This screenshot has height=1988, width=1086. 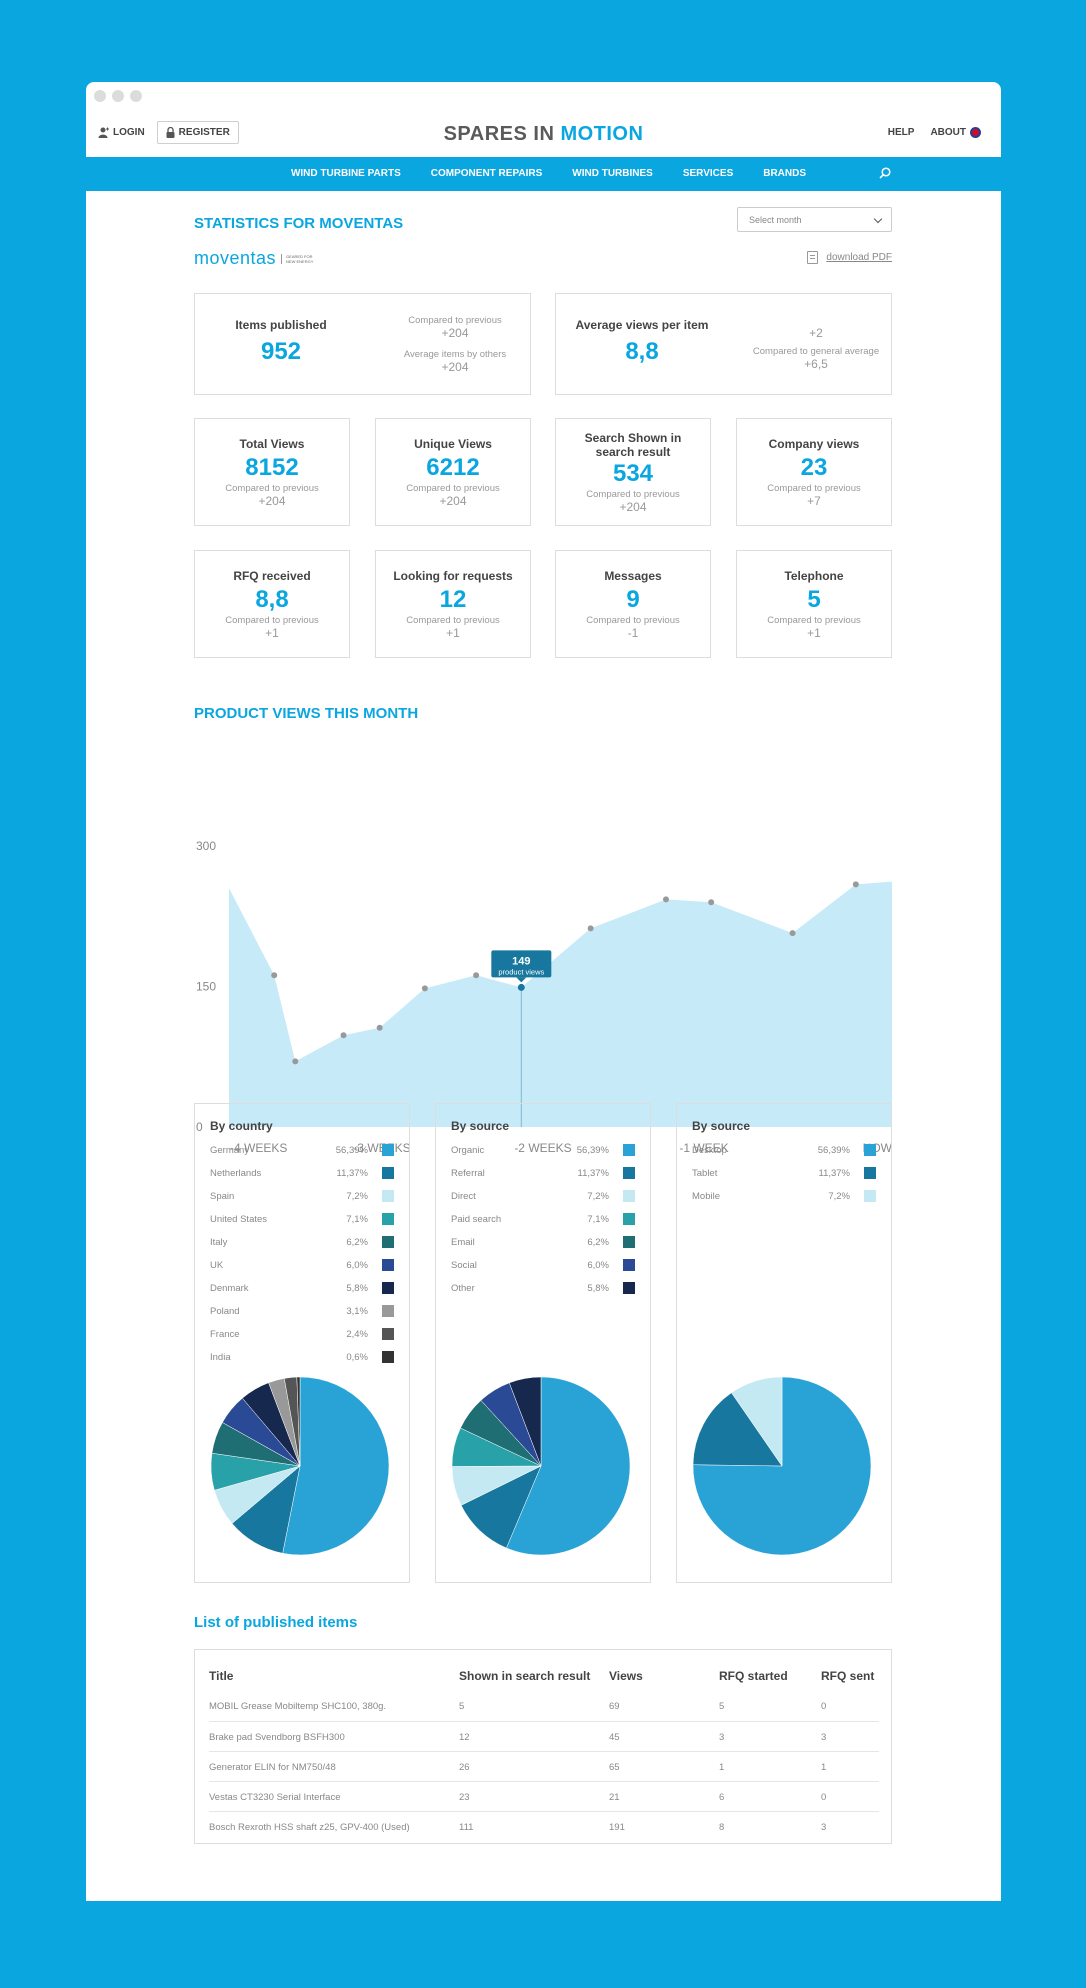 What do you see at coordinates (785, 173) in the screenshot?
I see `nav-item-brands: BRANDS` at bounding box center [785, 173].